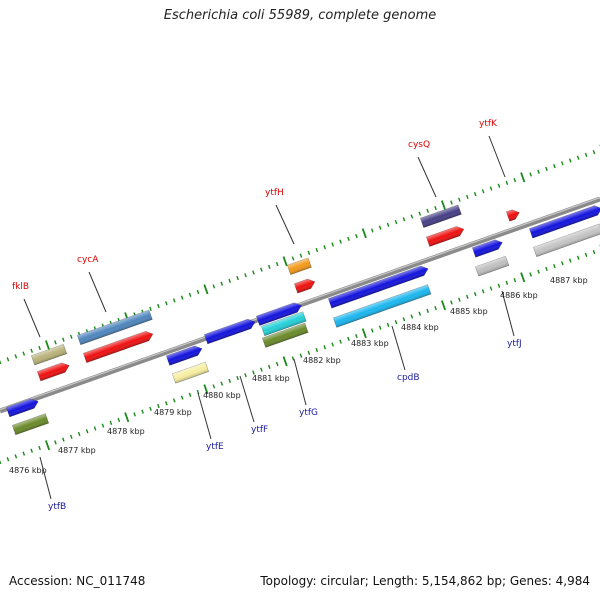 Image resolution: width=600 pixels, height=600 pixels. Describe the element at coordinates (284, 323) in the screenshot. I see `feature-ytfg-cyan-shade` at that location.